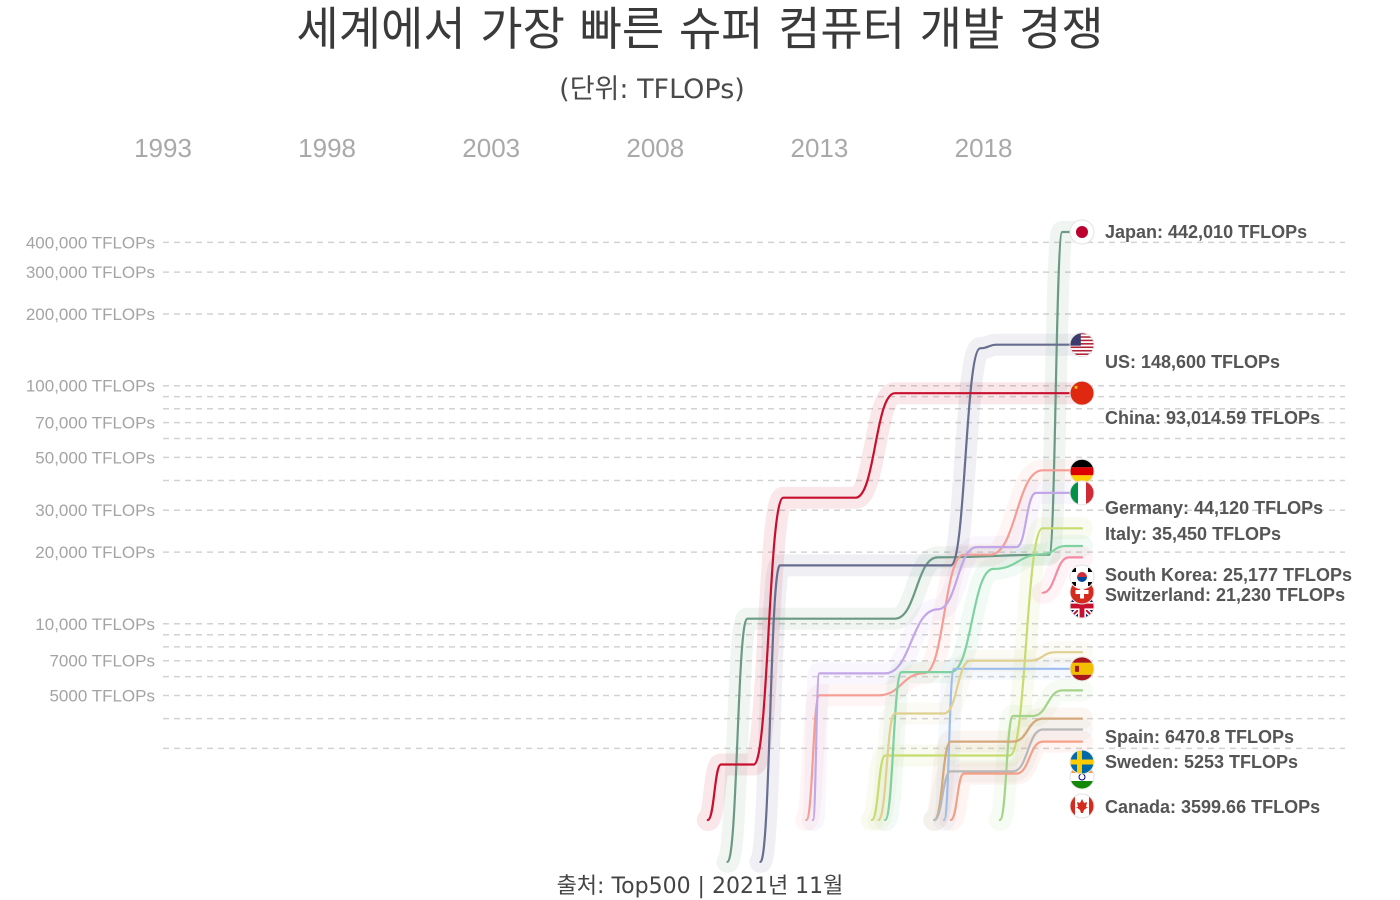  Describe the element at coordinates (95, 624) in the screenshot. I see `y-tick-label: 10,000 TFLOPs` at that location.